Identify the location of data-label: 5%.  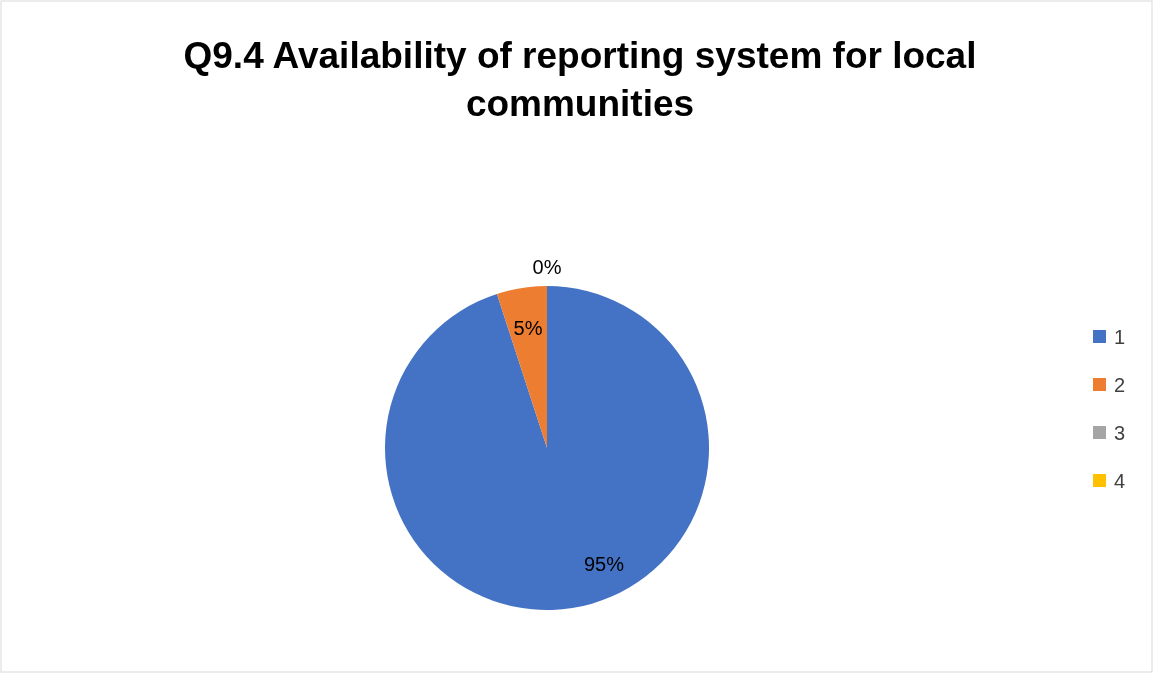
(528, 328).